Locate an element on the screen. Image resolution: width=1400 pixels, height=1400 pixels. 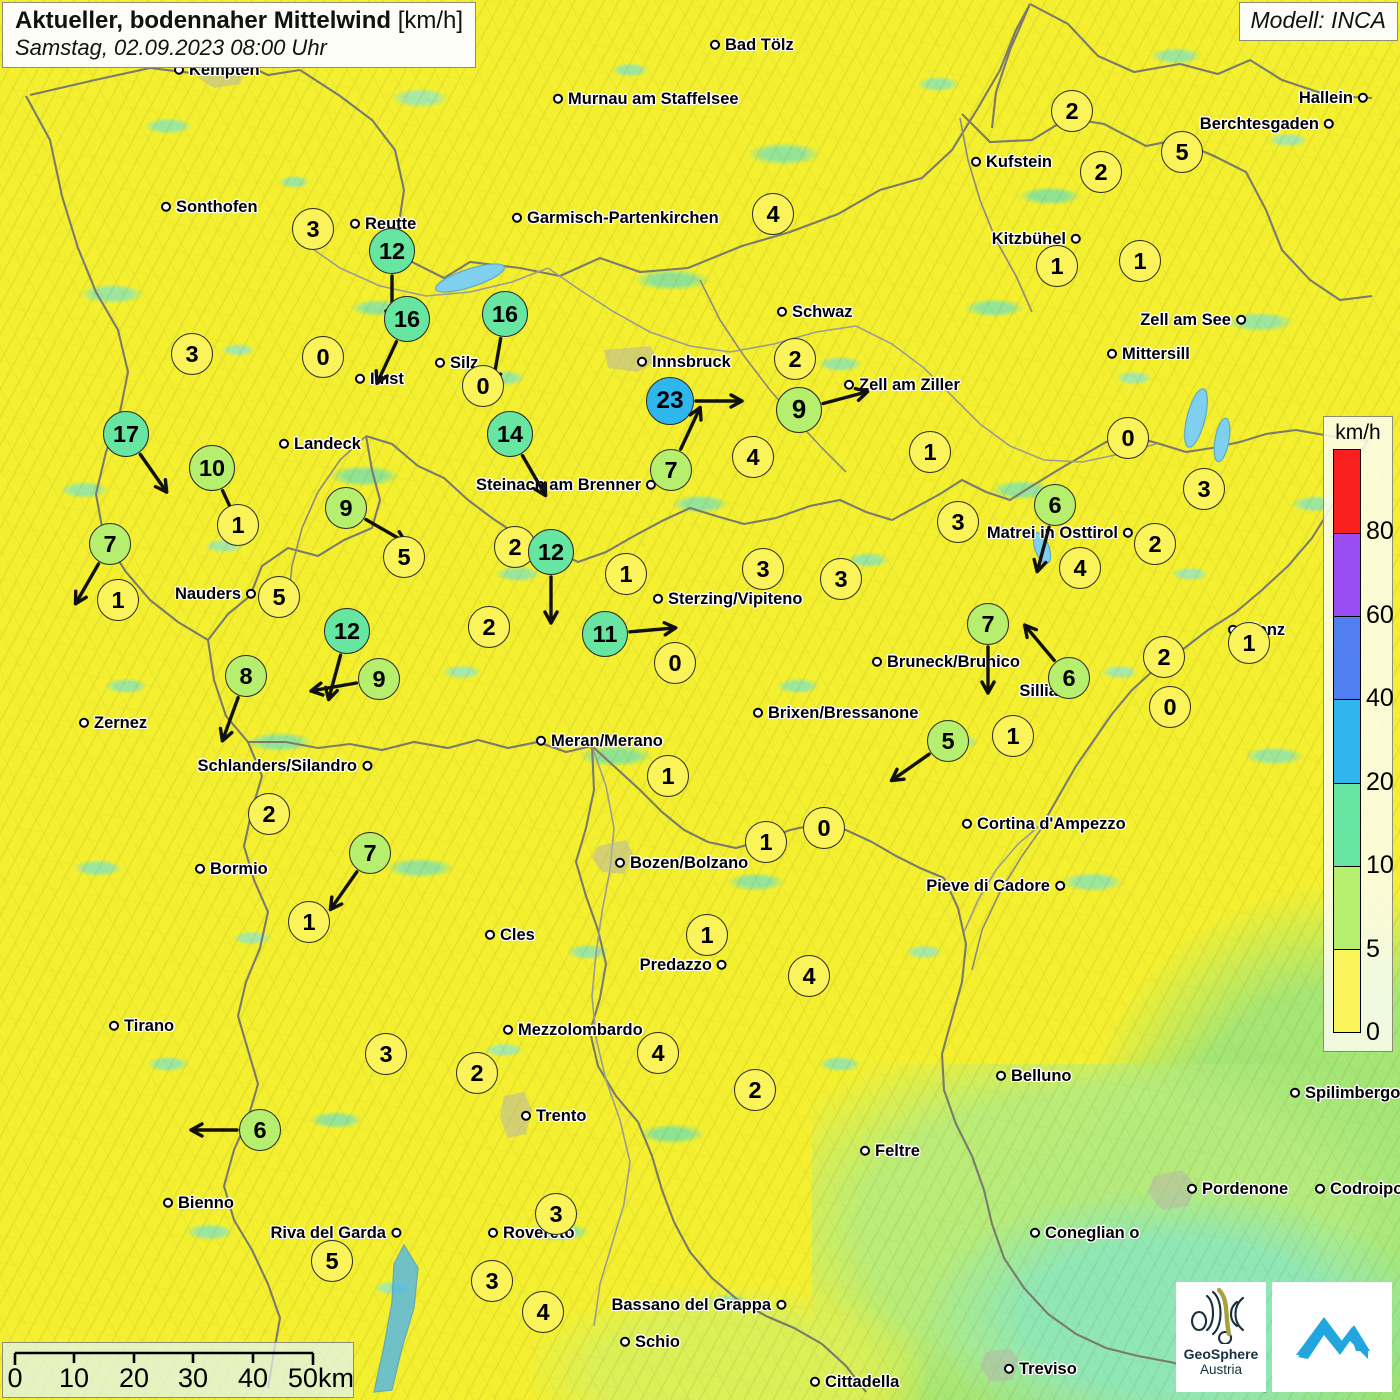
wind-speed-marker: 11 is located at coordinates (605, 634).